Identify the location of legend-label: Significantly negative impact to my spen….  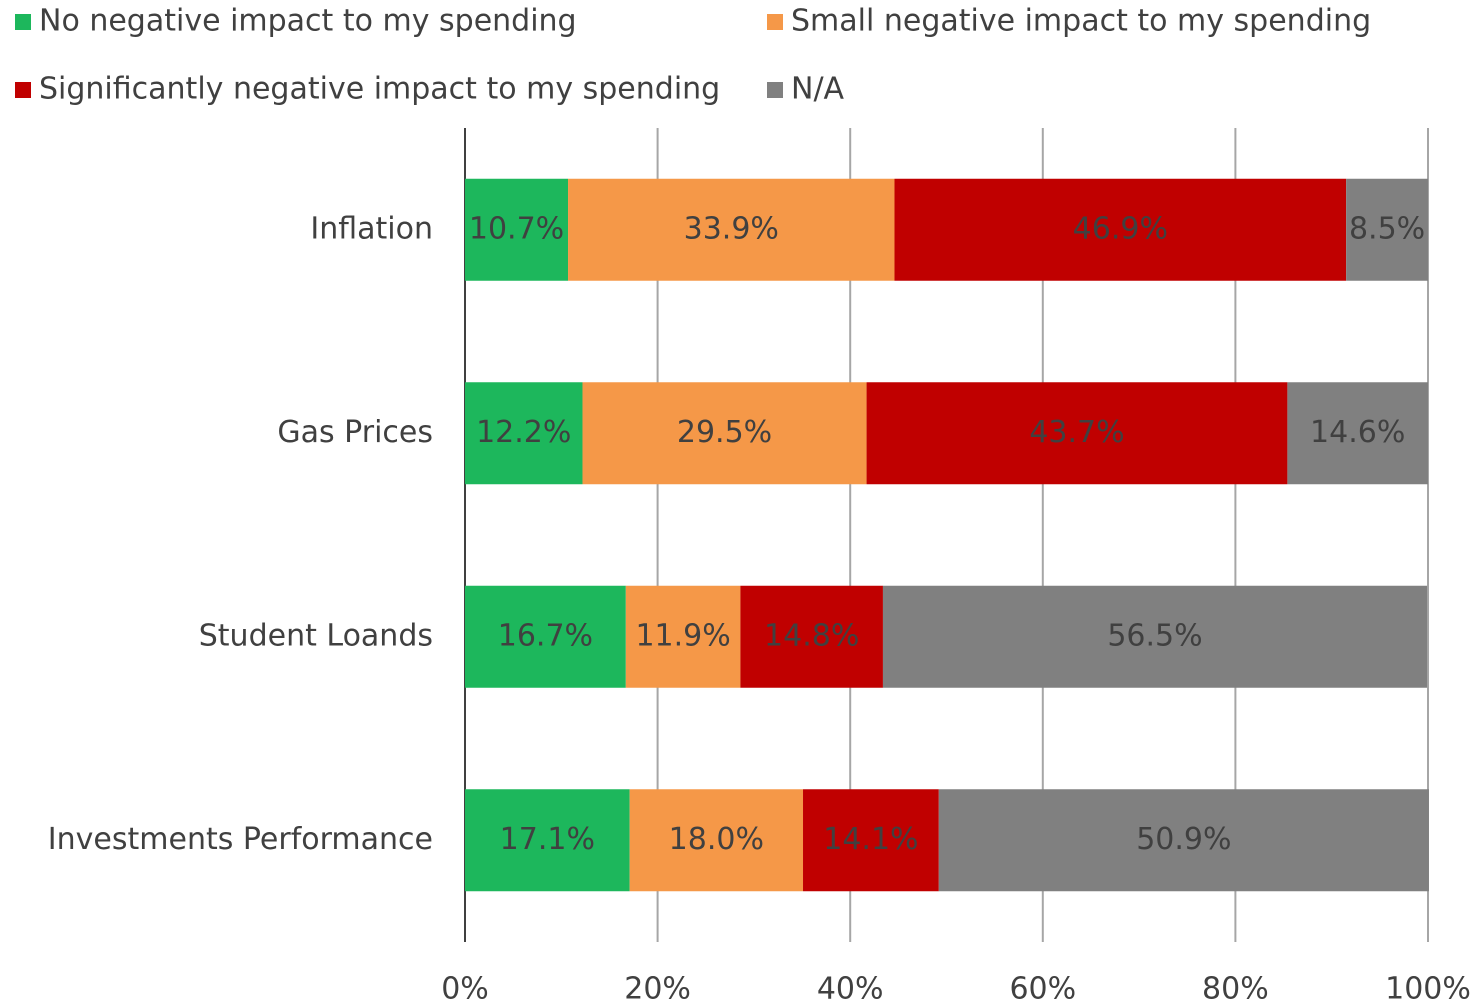
(379, 89).